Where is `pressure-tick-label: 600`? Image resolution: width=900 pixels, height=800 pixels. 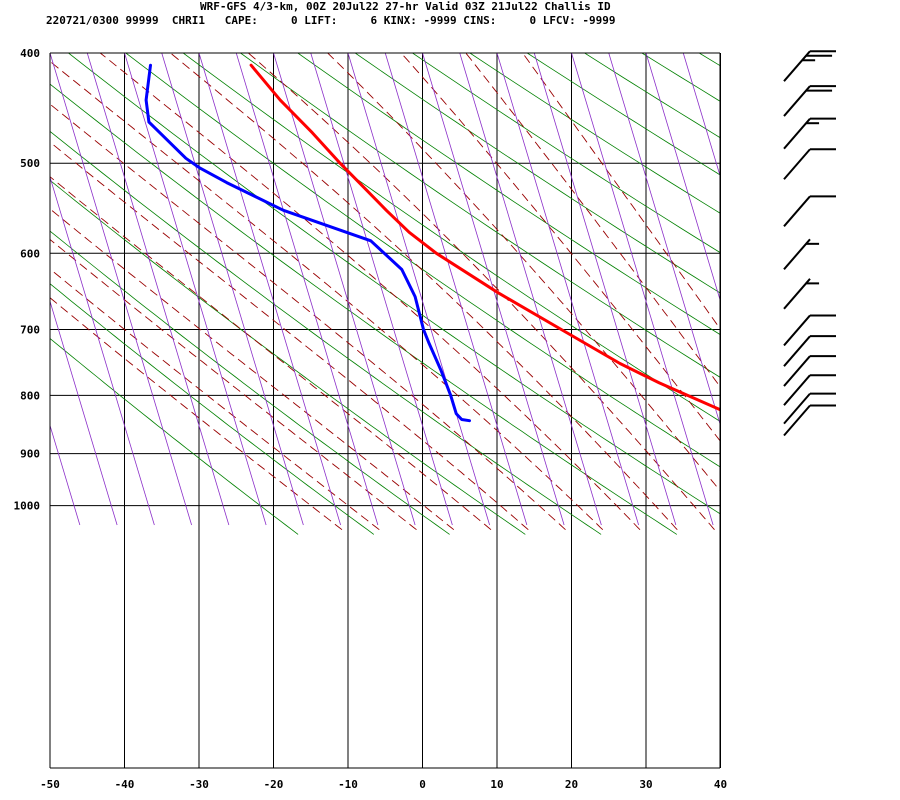
pressure-tick-label: 600 is located at coordinates (30, 253).